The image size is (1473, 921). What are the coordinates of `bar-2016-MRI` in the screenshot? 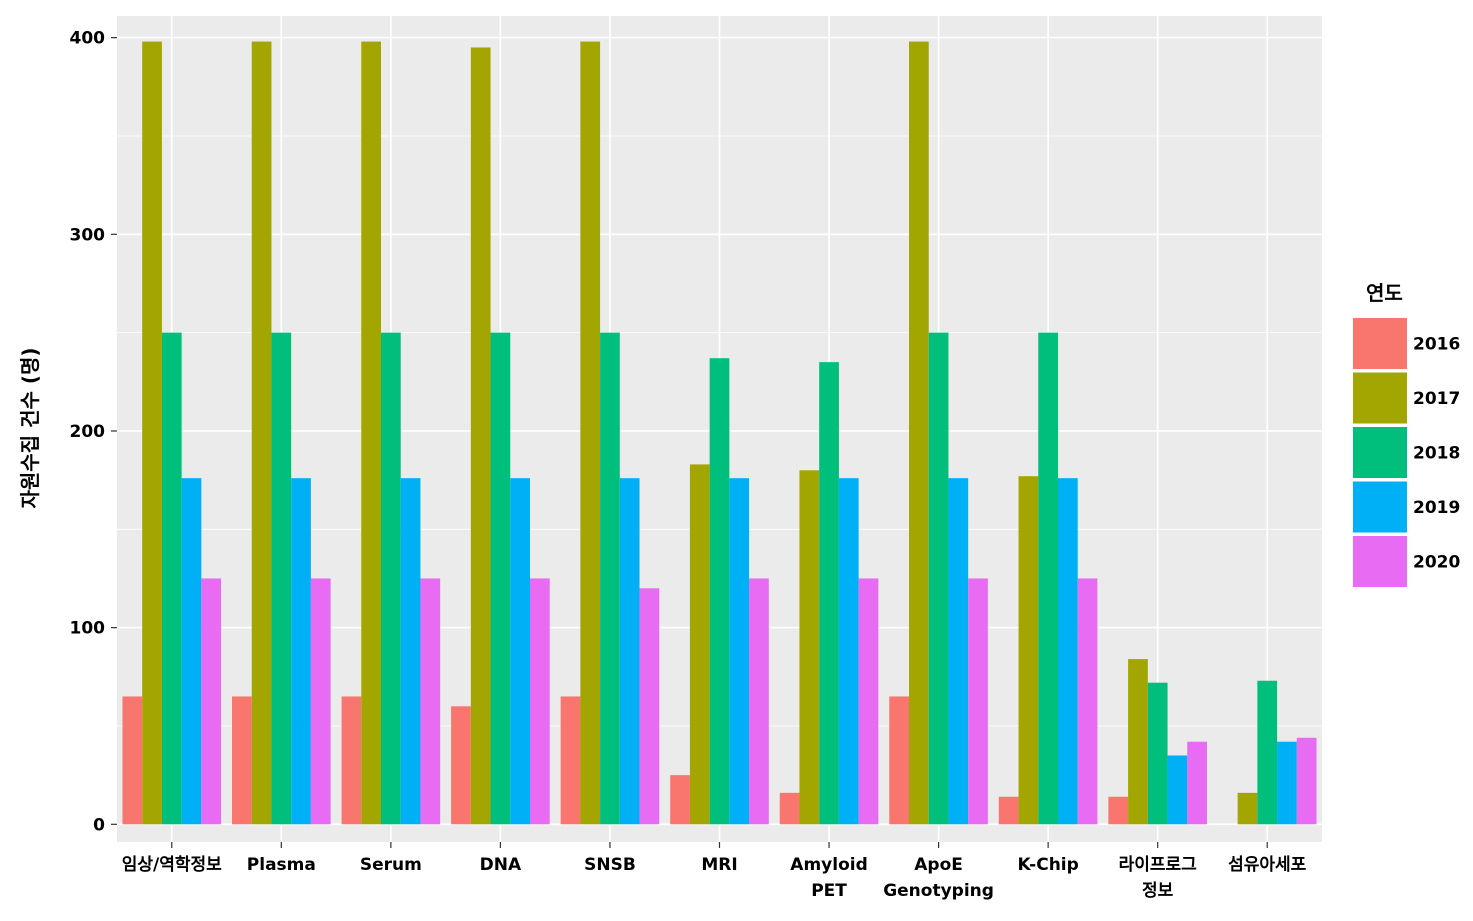 It's located at (680, 800).